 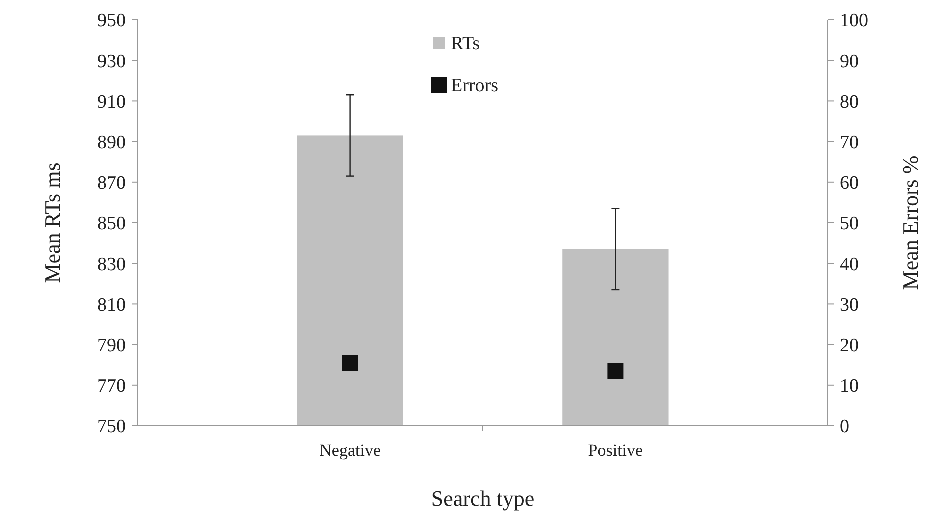 I want to click on y-tick-label: 850, so click(x=112, y=224).